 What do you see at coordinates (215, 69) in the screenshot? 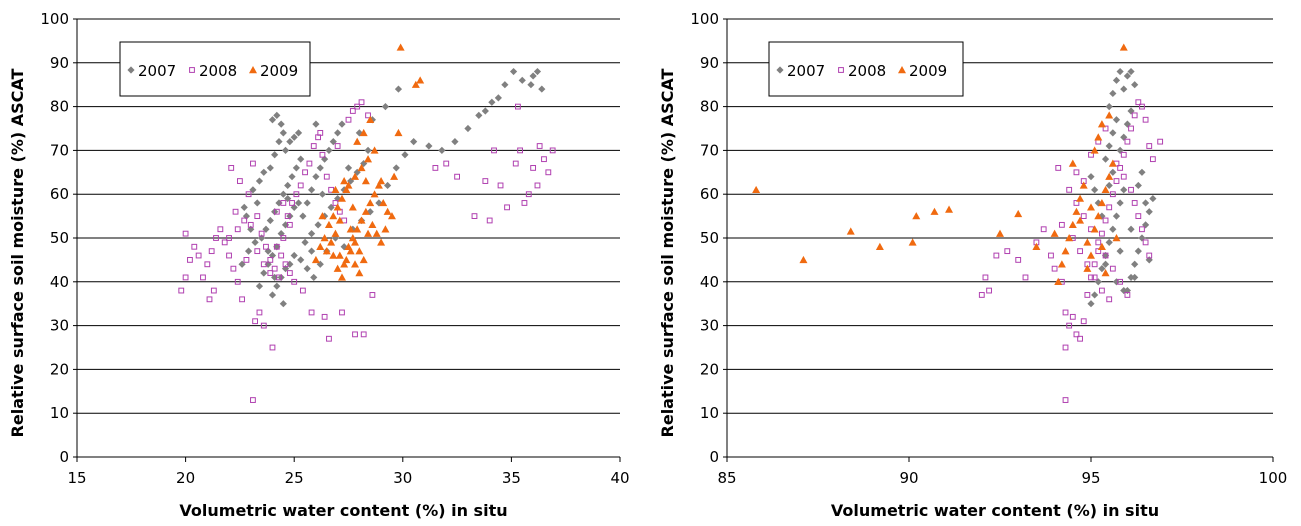
I see `legend-box` at bounding box center [215, 69].